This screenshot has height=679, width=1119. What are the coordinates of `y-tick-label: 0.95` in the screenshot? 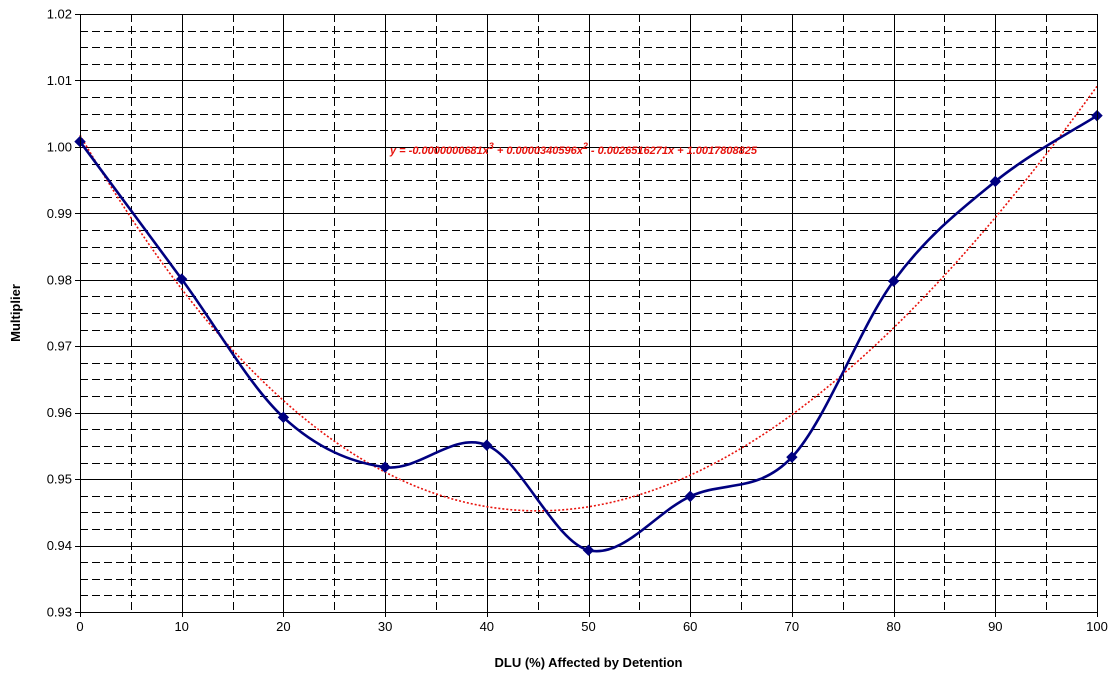 It's located at (59, 479).